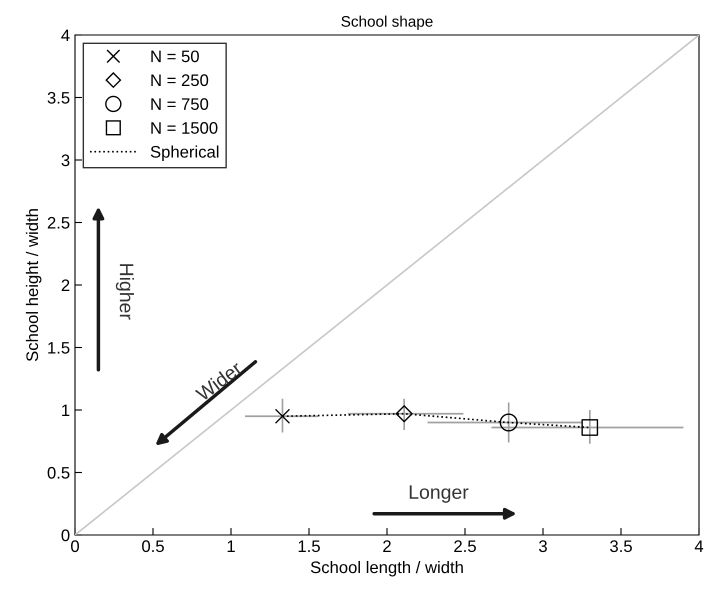 This screenshot has height=592, width=710. I want to click on legend-label: Spherical, so click(184, 153).